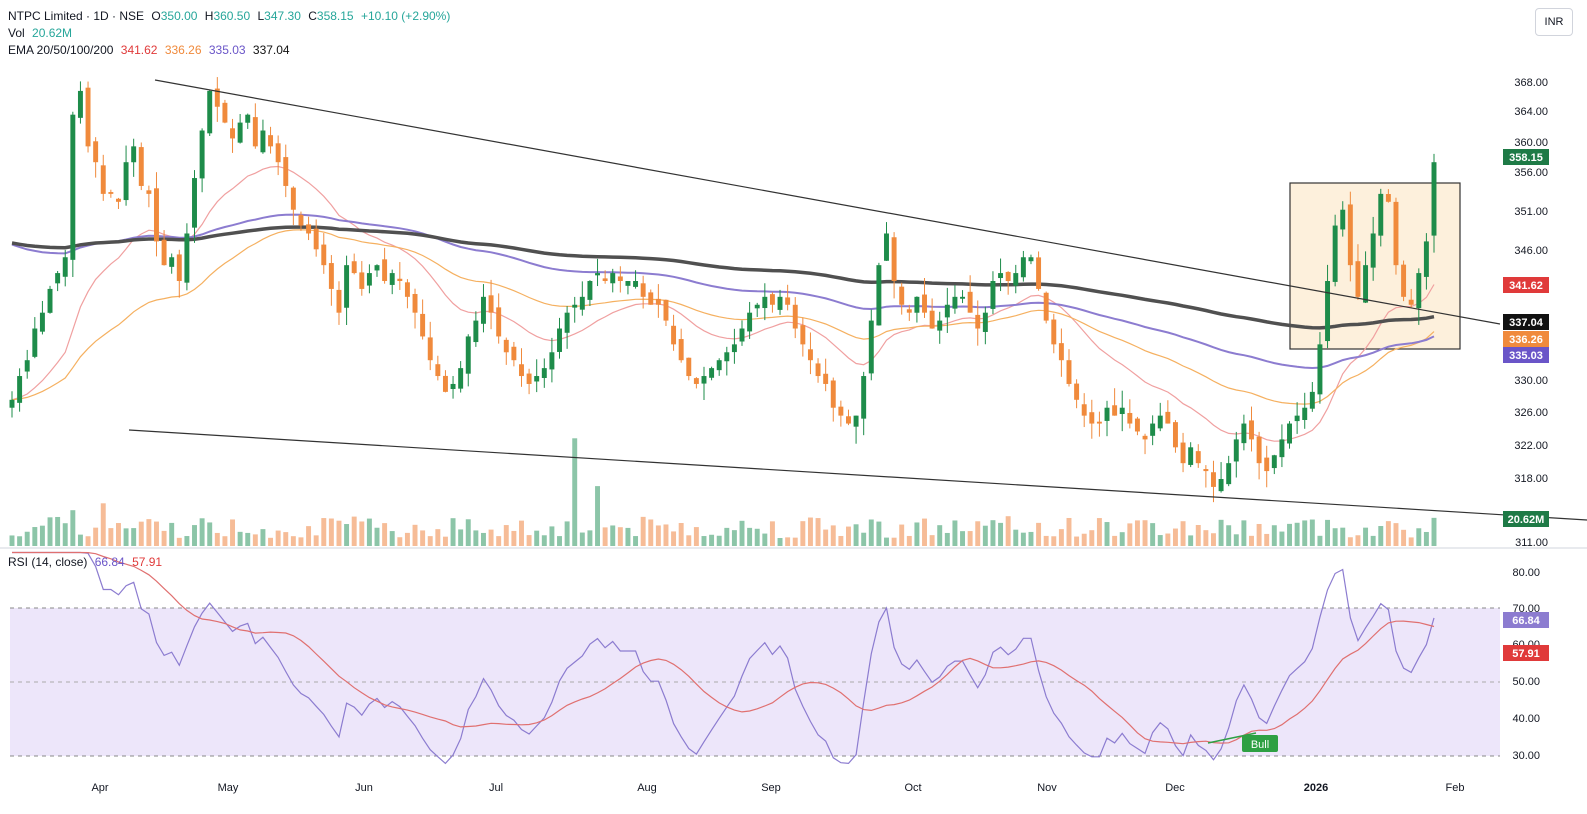  Describe the element at coordinates (1554, 22) in the screenshot. I see `currency-button: INR` at that location.